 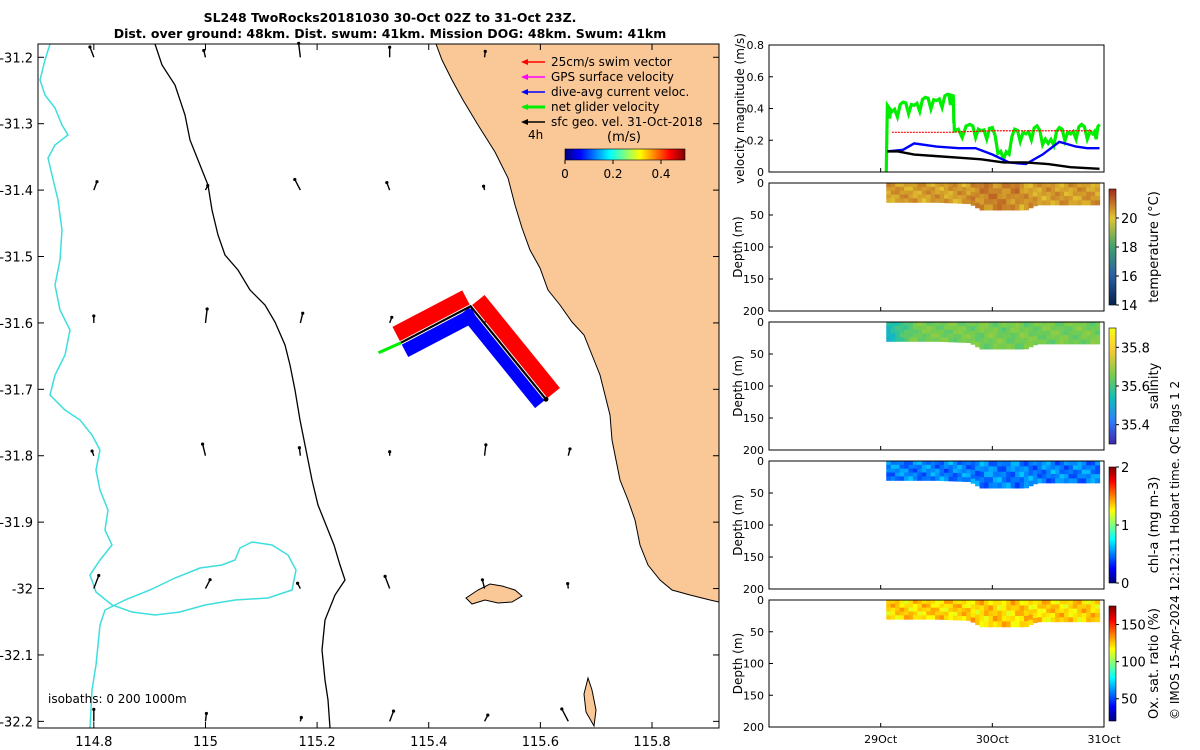 I want to click on colorbar-tick-label: 100, so click(x=1133, y=663).